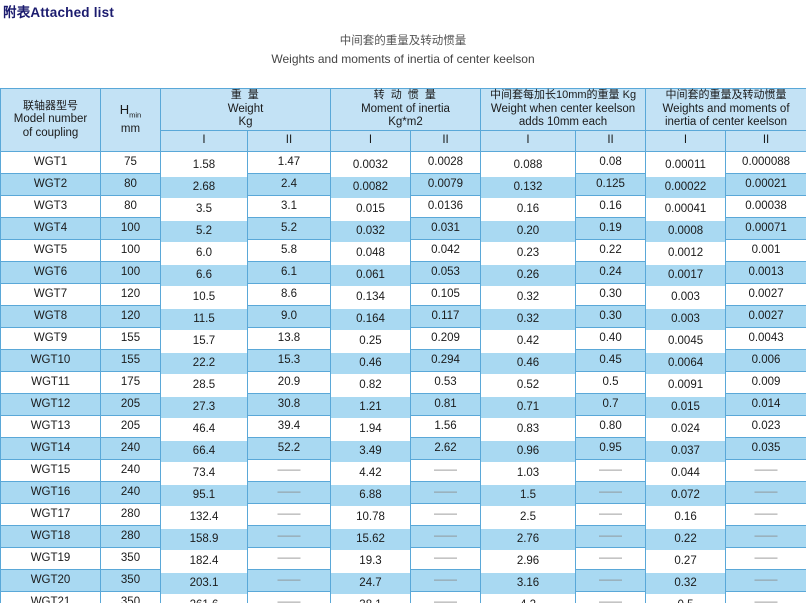 The image size is (806, 603). What do you see at coordinates (405, 122) in the screenshot?
I see `header-inertia-unit: Kg*m2` at bounding box center [405, 122].